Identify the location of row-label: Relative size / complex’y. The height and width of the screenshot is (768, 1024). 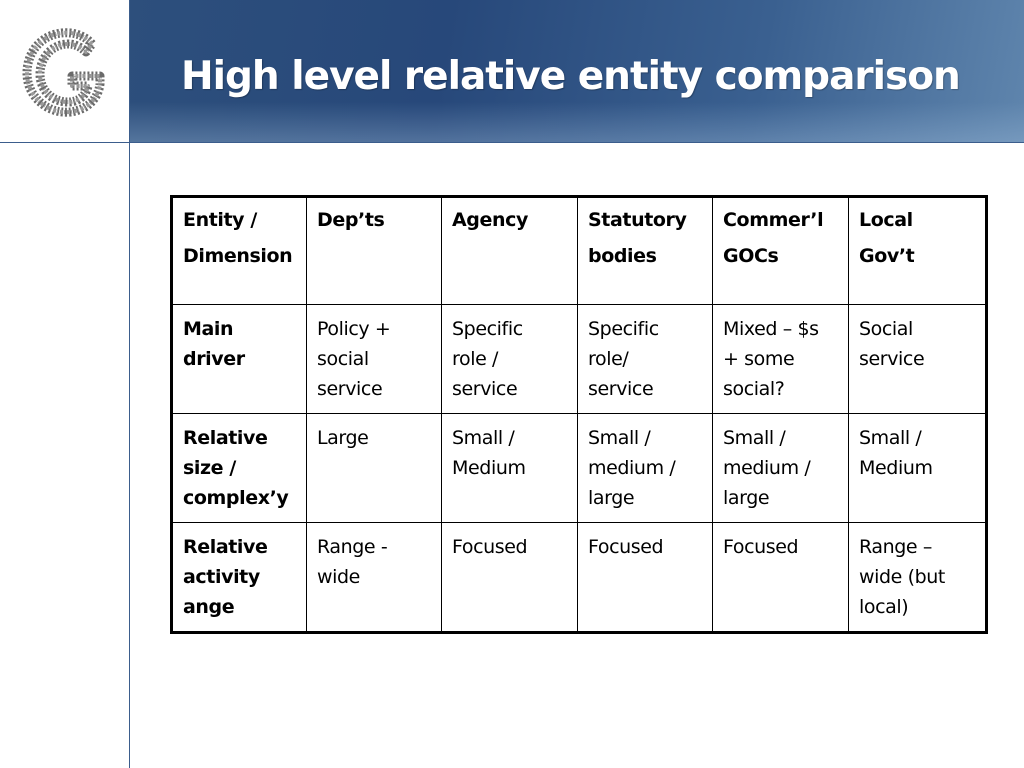
(239, 468).